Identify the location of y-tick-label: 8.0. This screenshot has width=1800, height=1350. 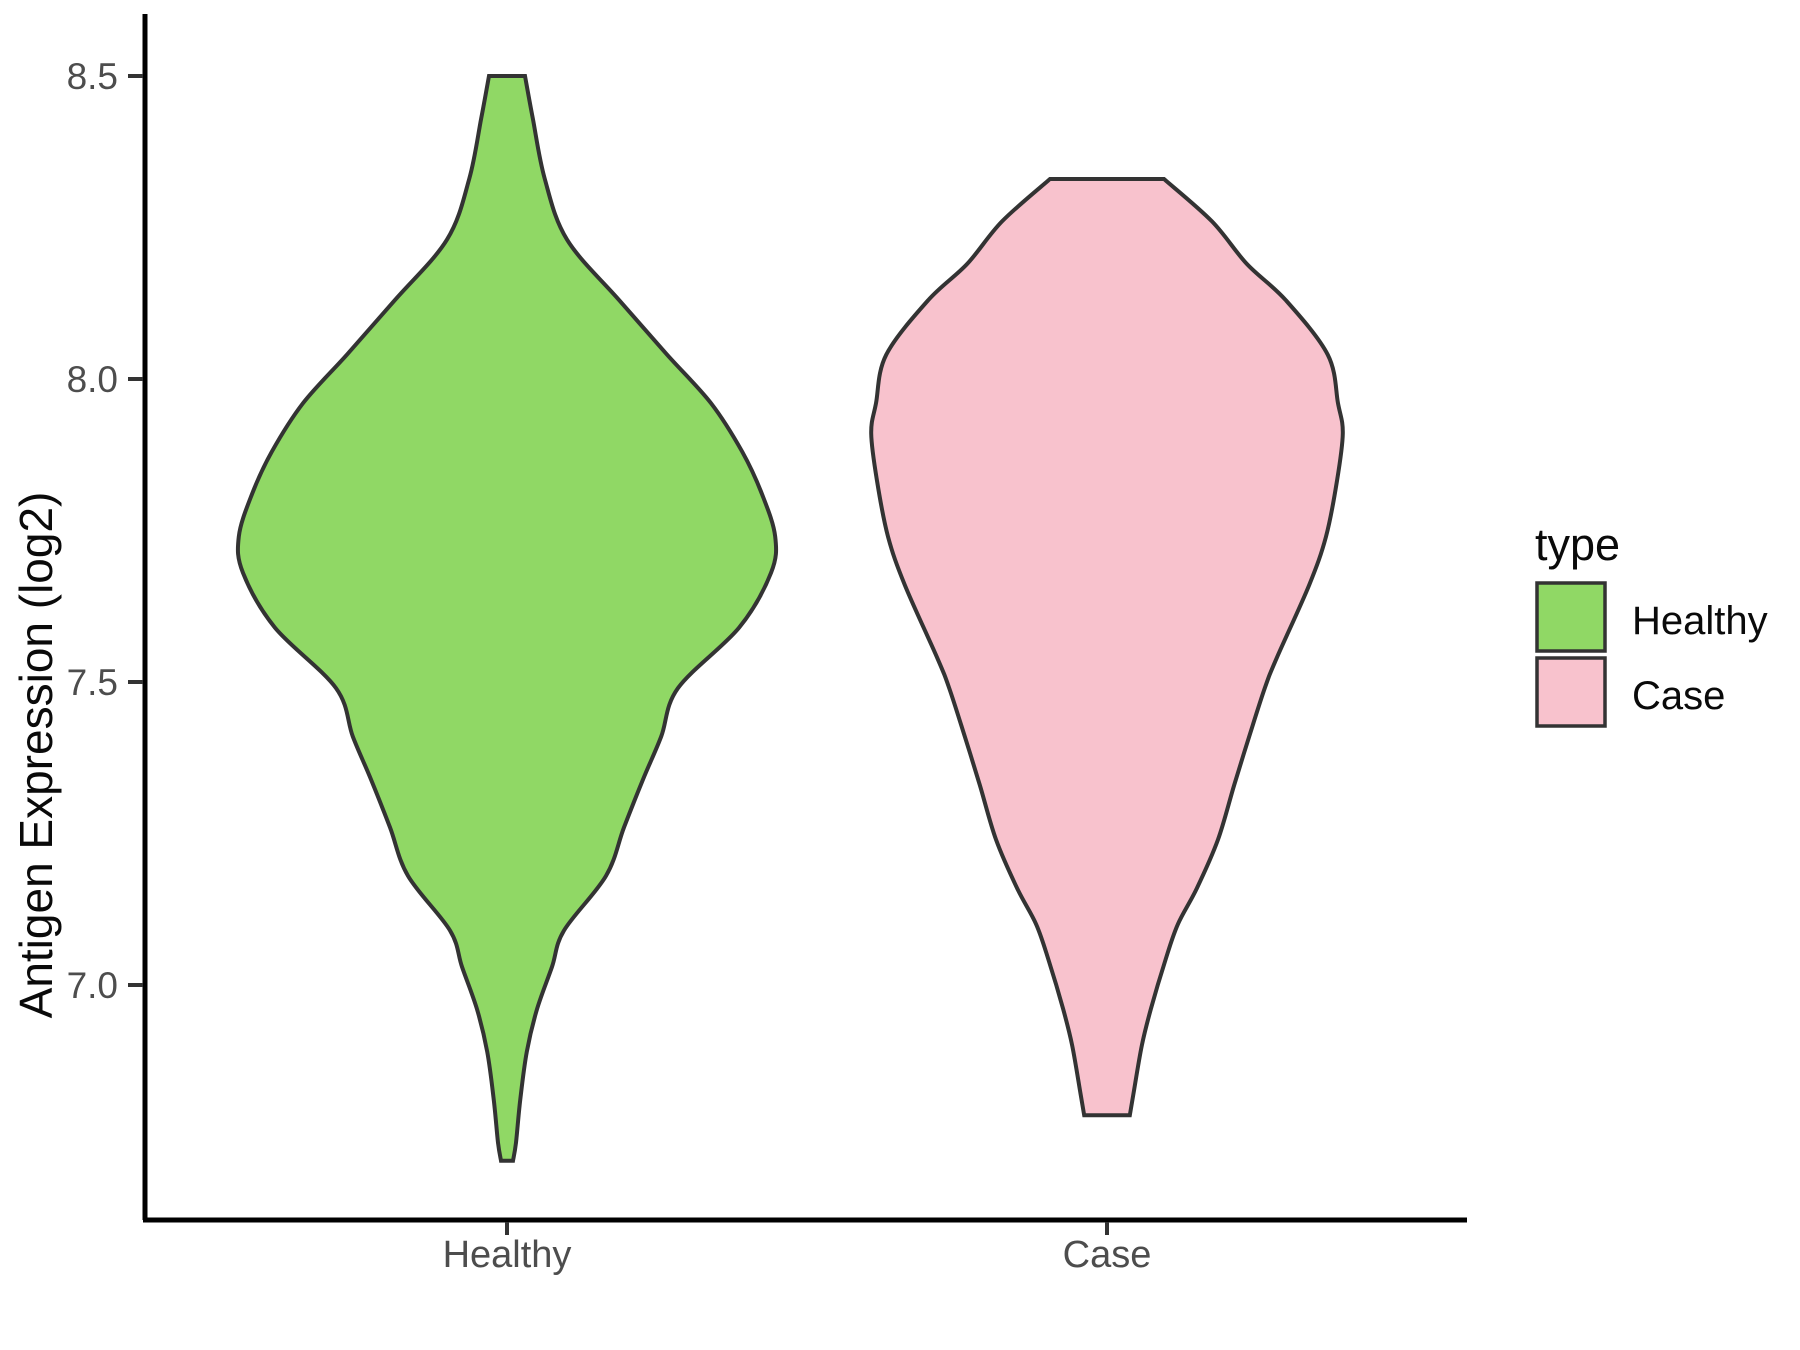
(92, 379).